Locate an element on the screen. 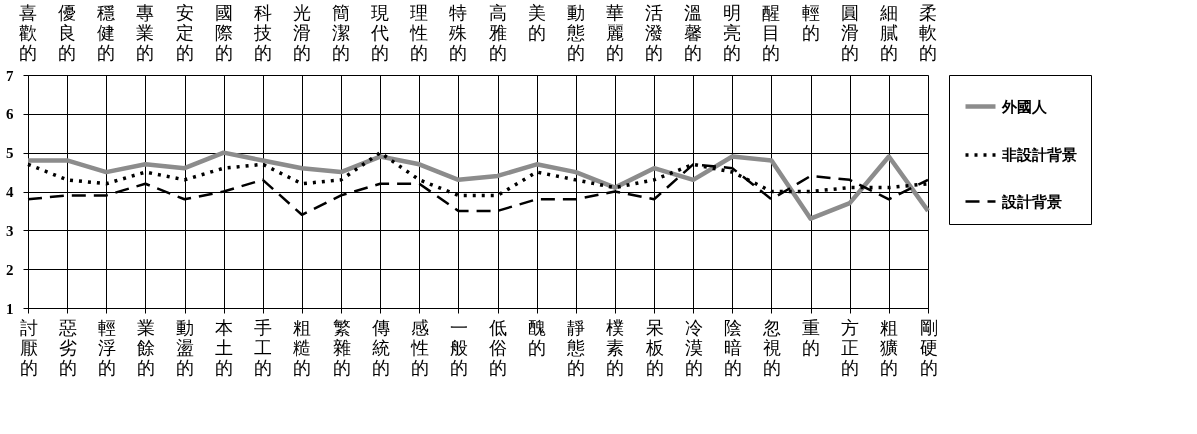  x-tick-label: 靜態的 is located at coordinates (576, 347).